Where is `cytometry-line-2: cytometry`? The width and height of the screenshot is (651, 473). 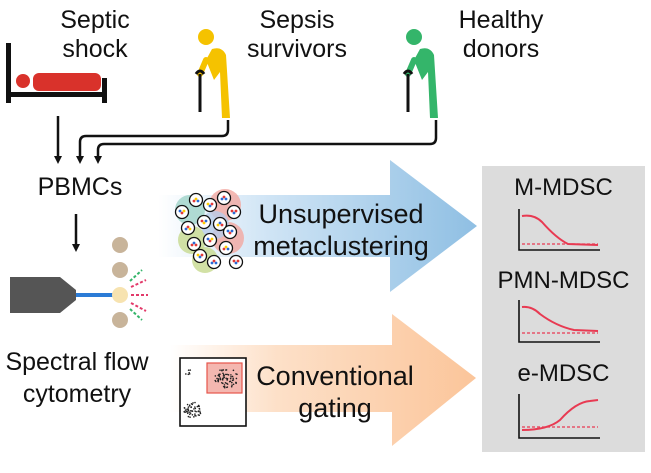 cytometry-line-2: cytometry is located at coordinates (77, 394).